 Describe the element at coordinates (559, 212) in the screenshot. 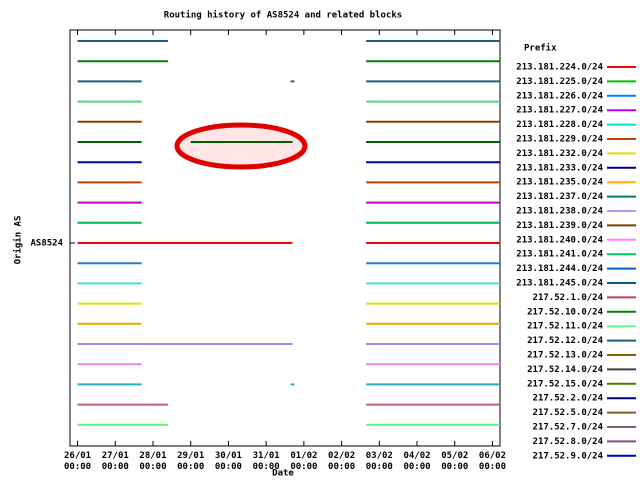

I see `legend-label: 213.181.238.0/24` at that location.